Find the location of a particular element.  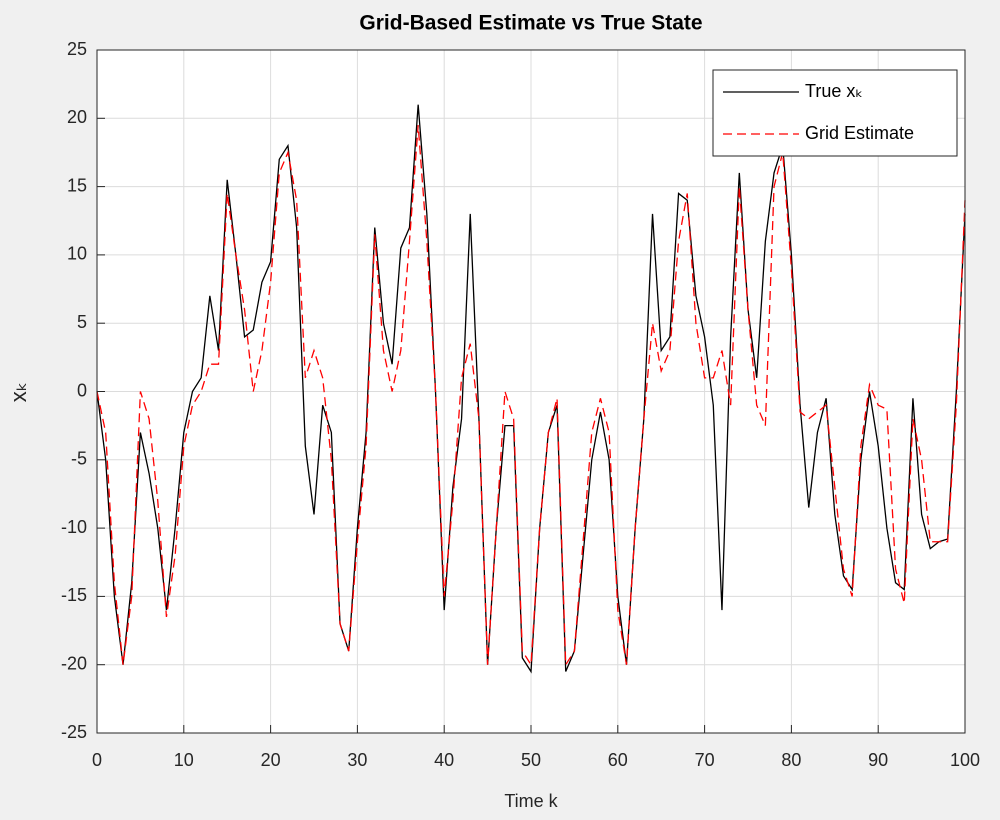

x-tick-label: 100 is located at coordinates (965, 760).